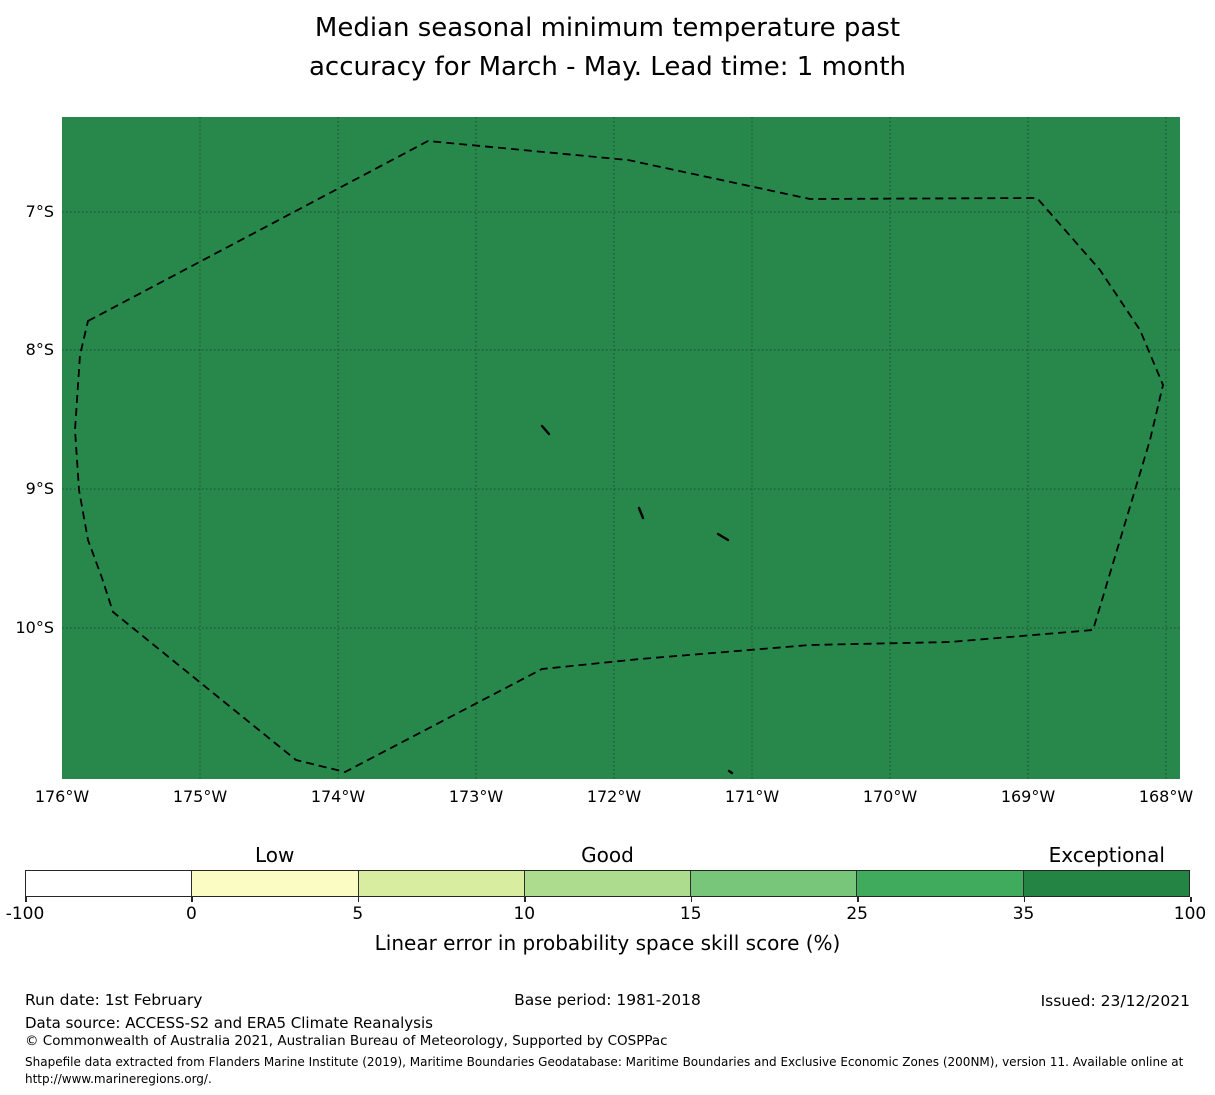 Image resolution: width=1215 pixels, height=1095 pixels. Describe the element at coordinates (39, 349) in the screenshot. I see `y-tick-label: 8°S` at that location.